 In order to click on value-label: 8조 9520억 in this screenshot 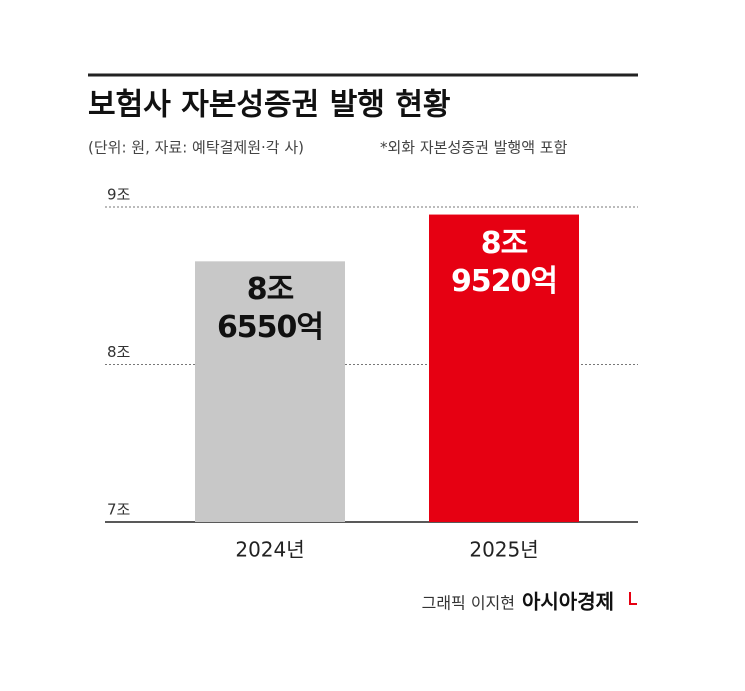, I will do `click(504, 262)`.